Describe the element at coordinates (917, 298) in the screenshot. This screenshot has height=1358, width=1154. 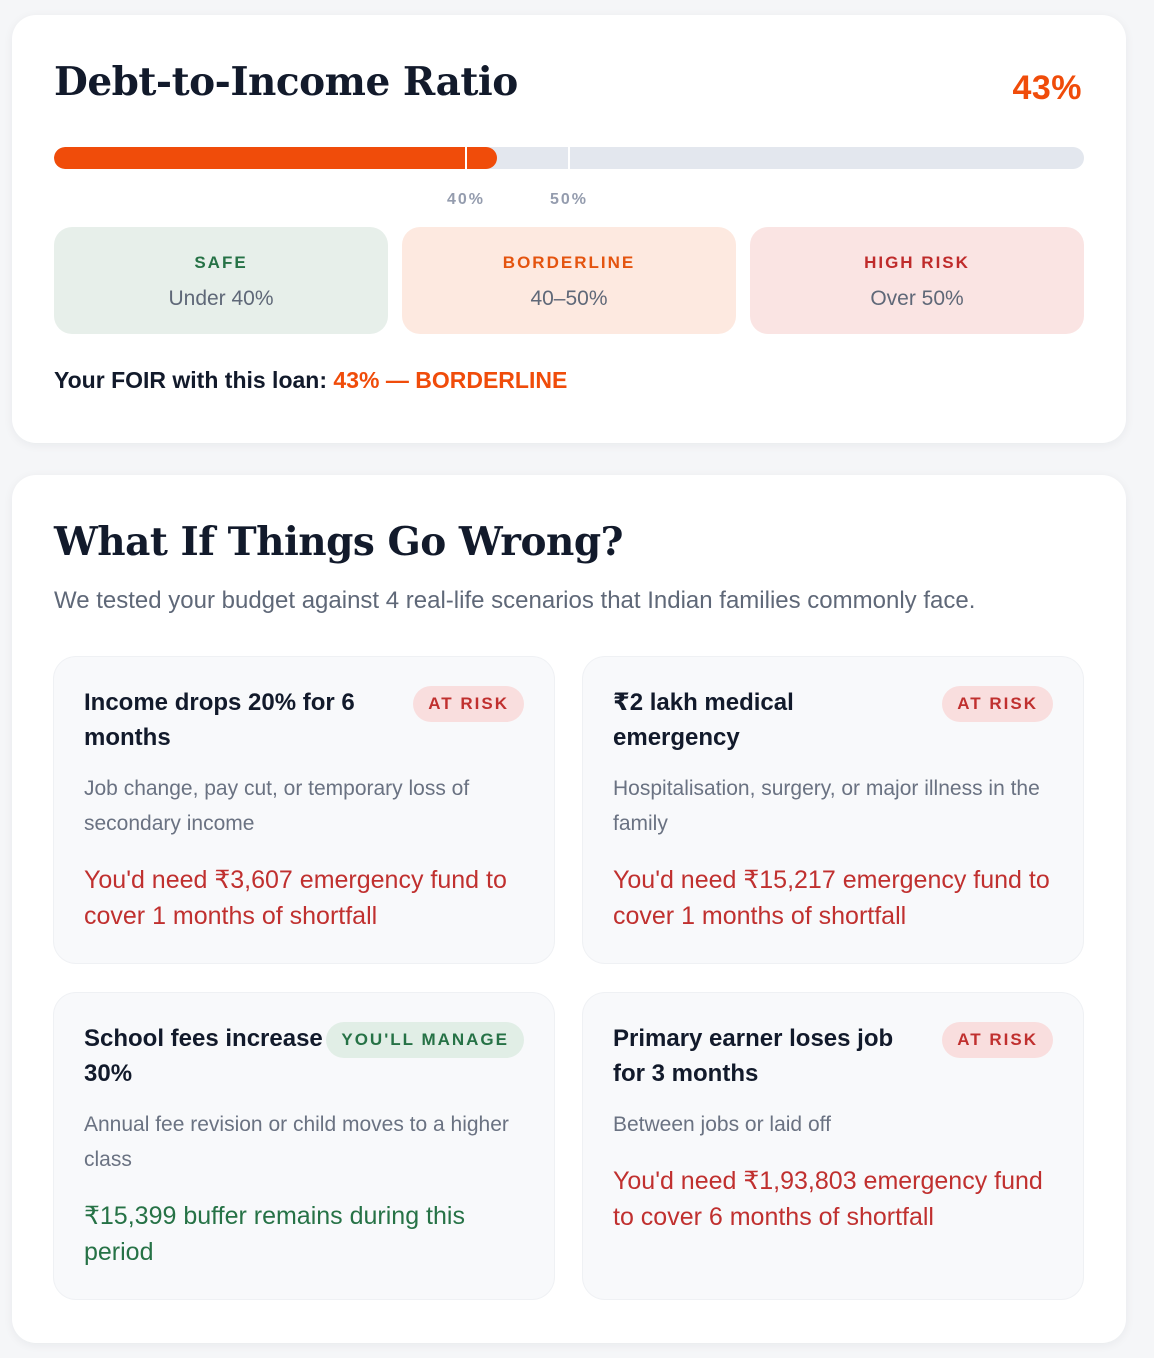
I see `zone-high-risk-range: Over 50%` at that location.